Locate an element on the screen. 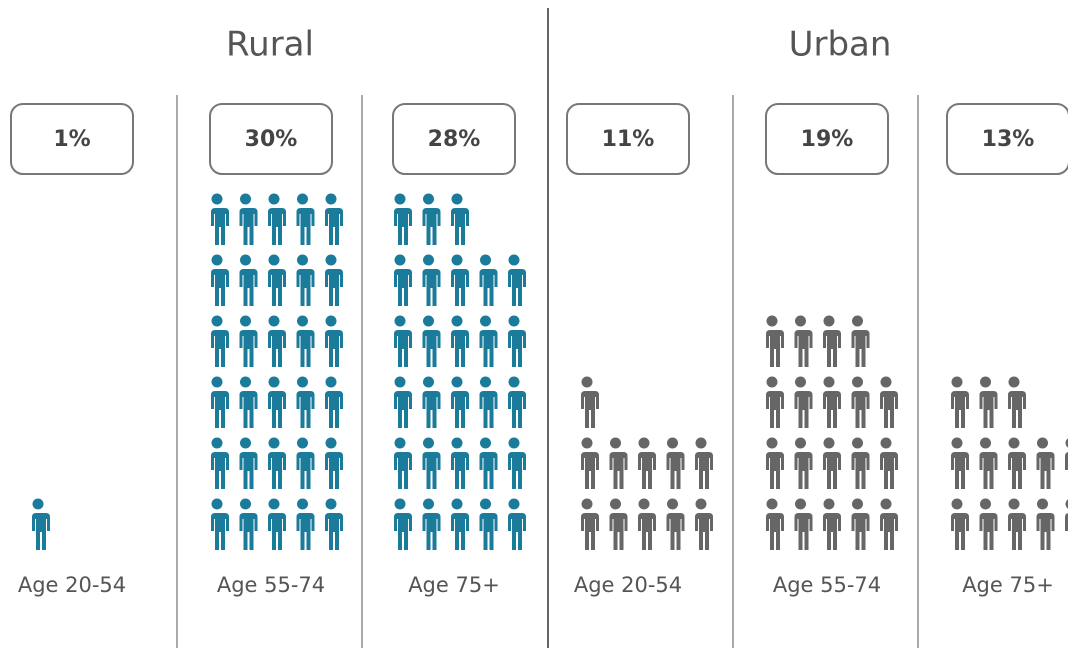 The height and width of the screenshot is (648, 1068). value-label: 1% is located at coordinates (71, 139).